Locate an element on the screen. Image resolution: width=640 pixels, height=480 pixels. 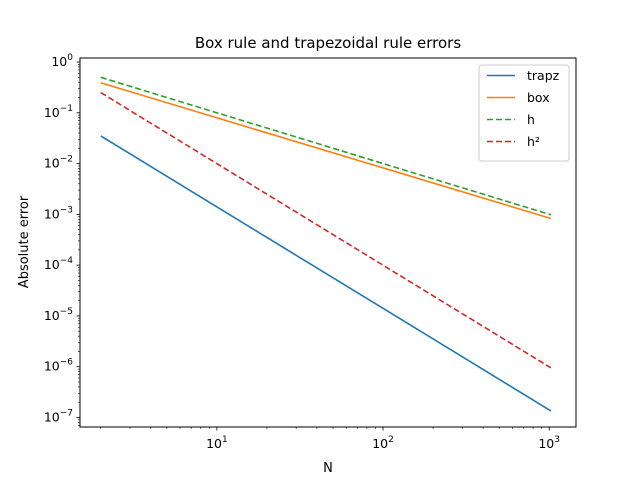
y-tick-label: 10⁻⁴ is located at coordinates (58, 264).